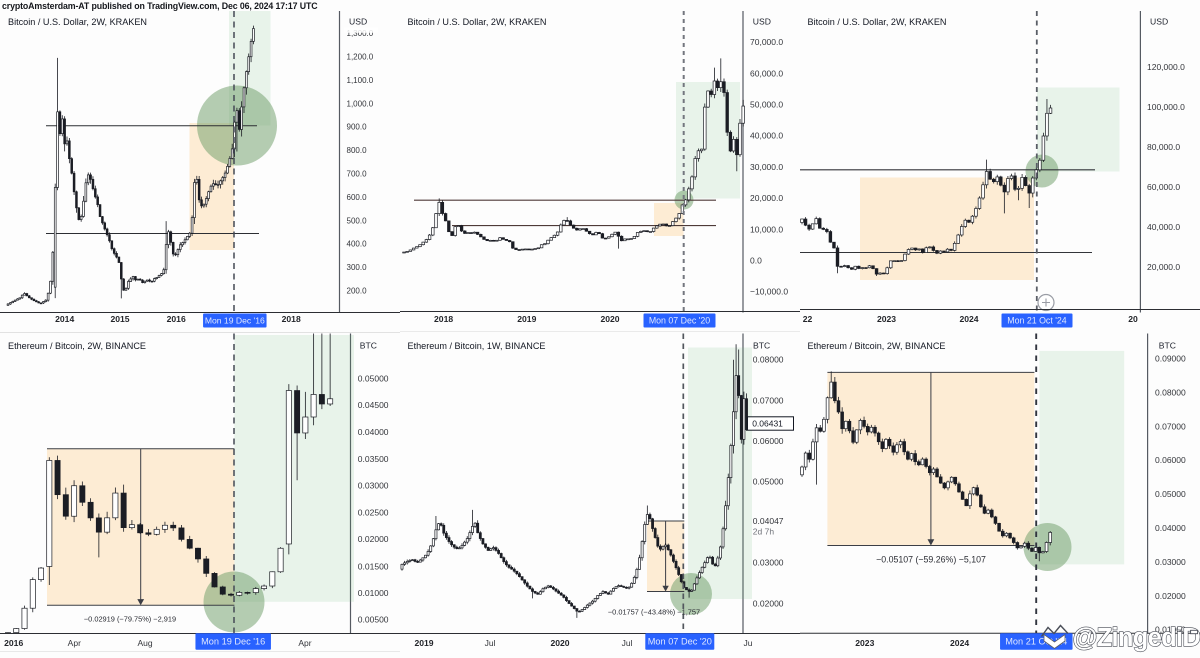 Image resolution: width=1200 pixels, height=658 pixels. What do you see at coordinates (360, 33) in the screenshot?
I see `svg-text: 1,300.0` at bounding box center [360, 33].